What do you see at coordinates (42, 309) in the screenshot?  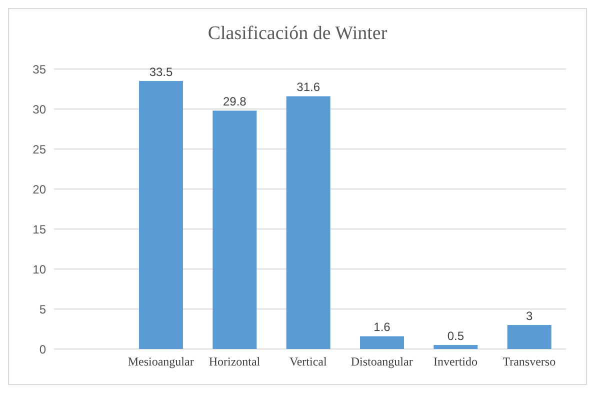 I see `y-tick-label: 5` at bounding box center [42, 309].